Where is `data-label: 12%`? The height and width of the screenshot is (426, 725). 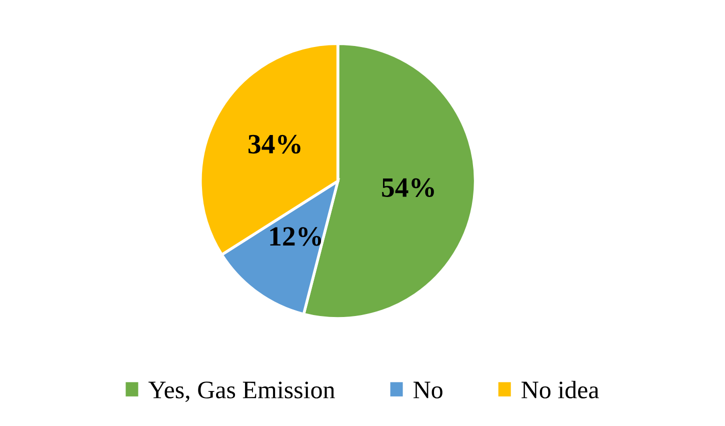 data-label: 12% is located at coordinates (296, 236).